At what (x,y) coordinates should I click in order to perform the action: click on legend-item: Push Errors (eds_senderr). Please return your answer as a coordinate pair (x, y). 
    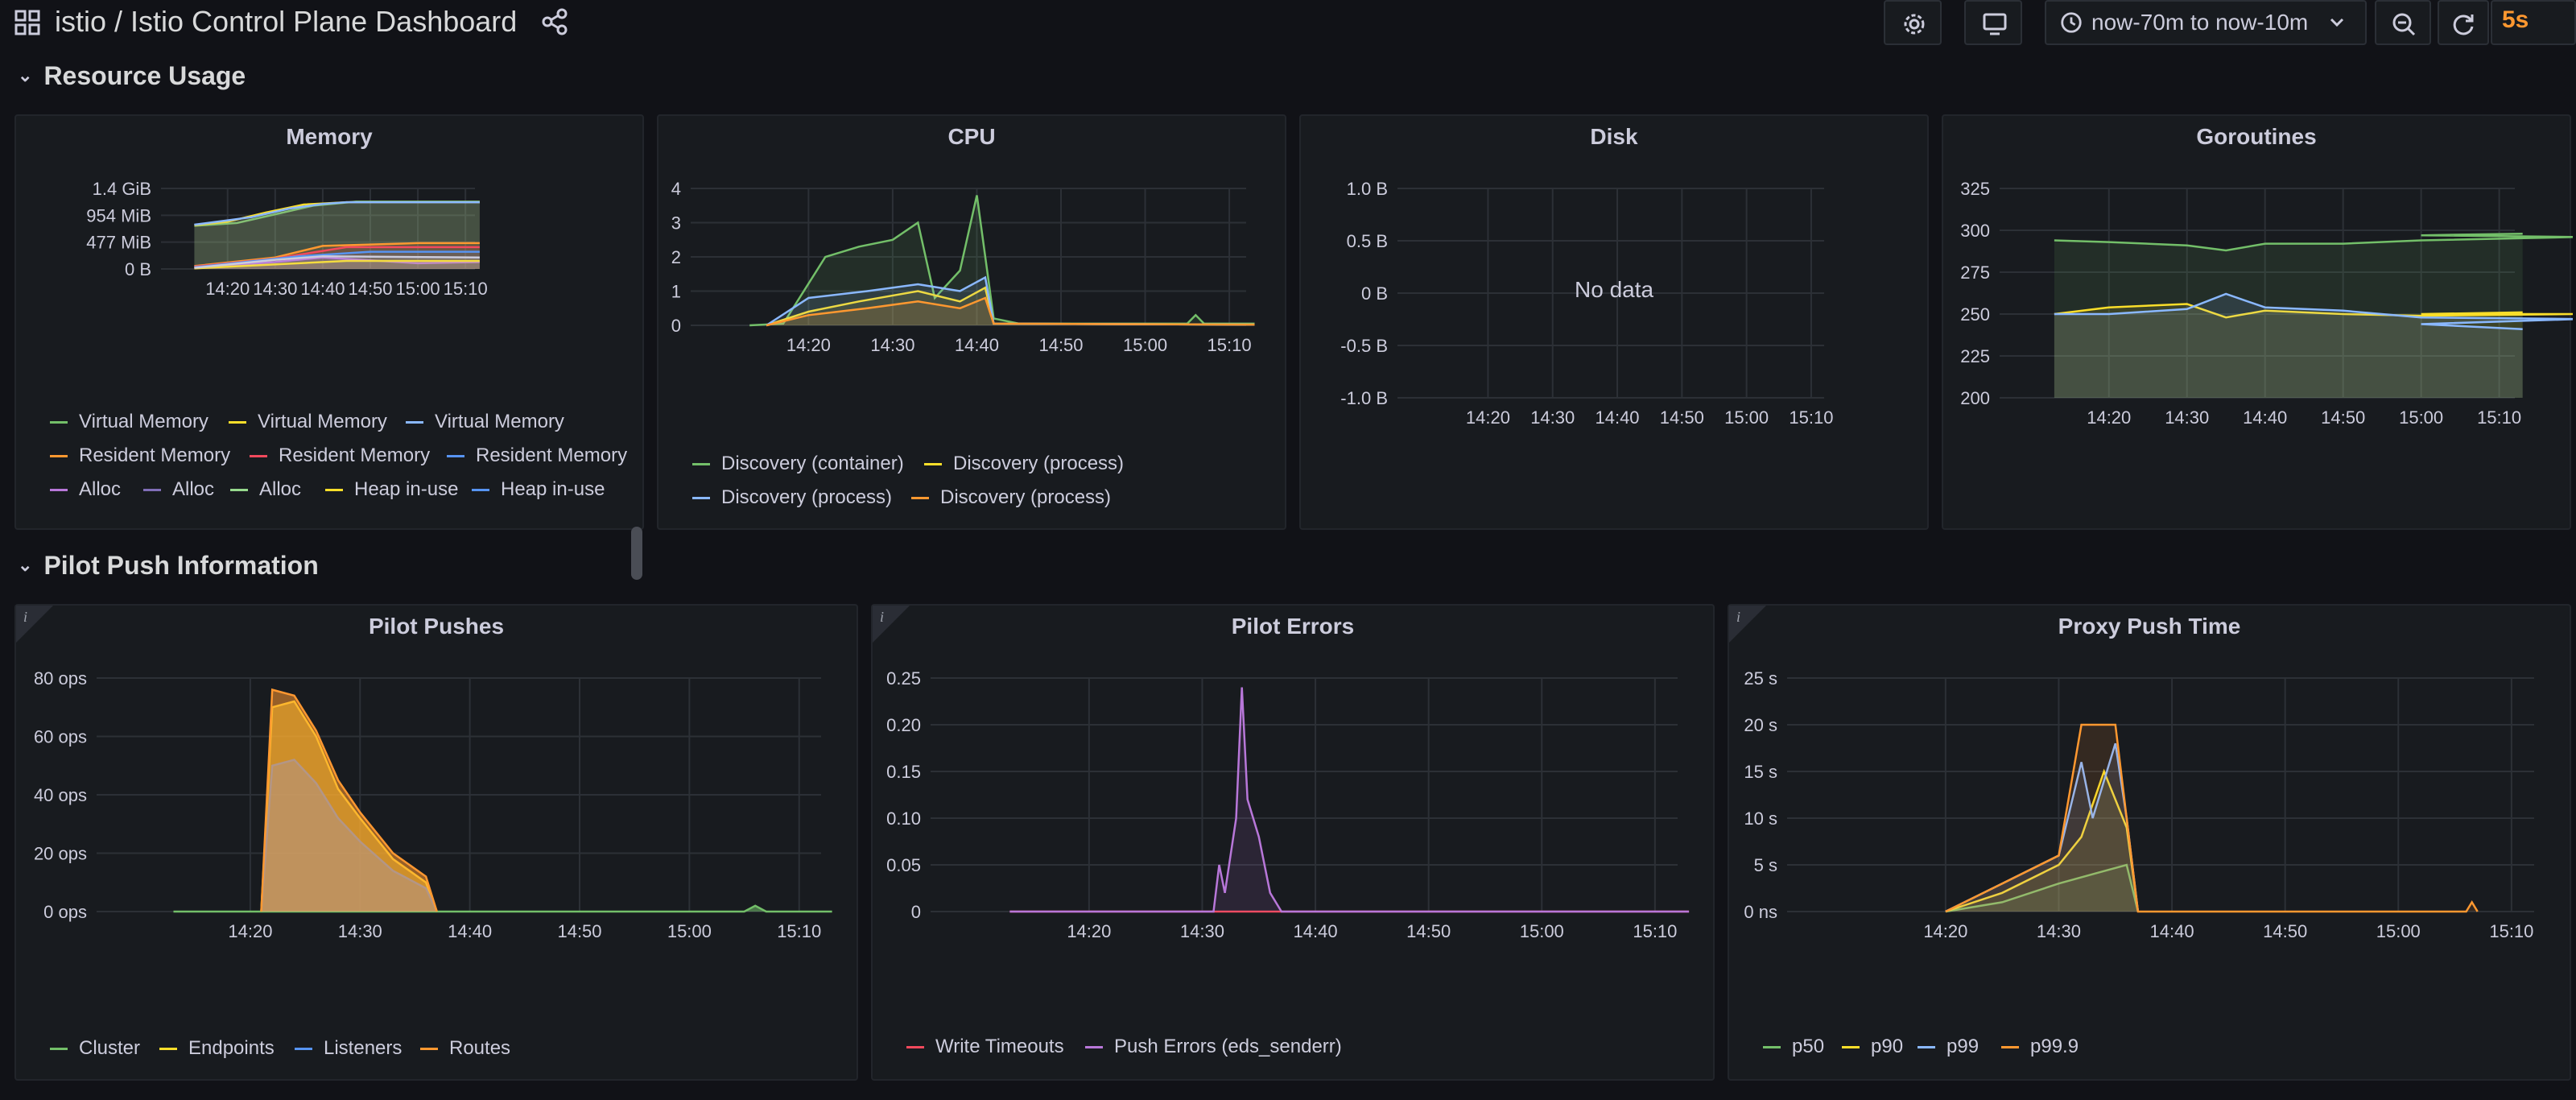
    Looking at the image, I should click on (1213, 1047).